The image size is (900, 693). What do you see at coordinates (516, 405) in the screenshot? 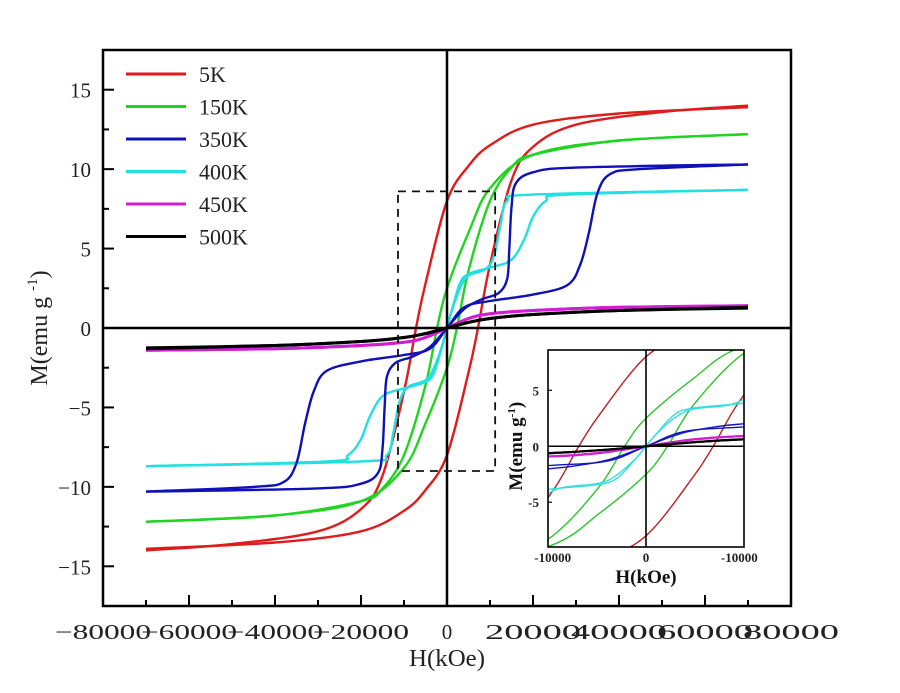
I see `inset-y-axis-title-close: )` at bounding box center [516, 405].